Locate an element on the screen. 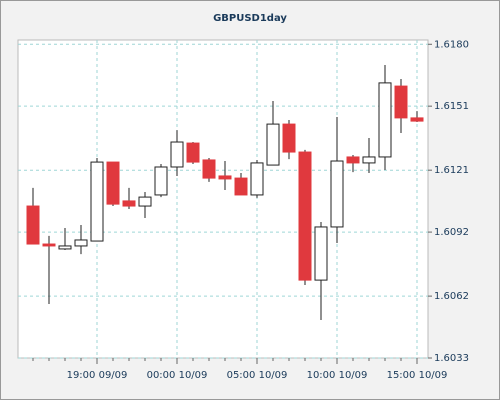  y-tick-label: 1.6033 is located at coordinates (451, 358).